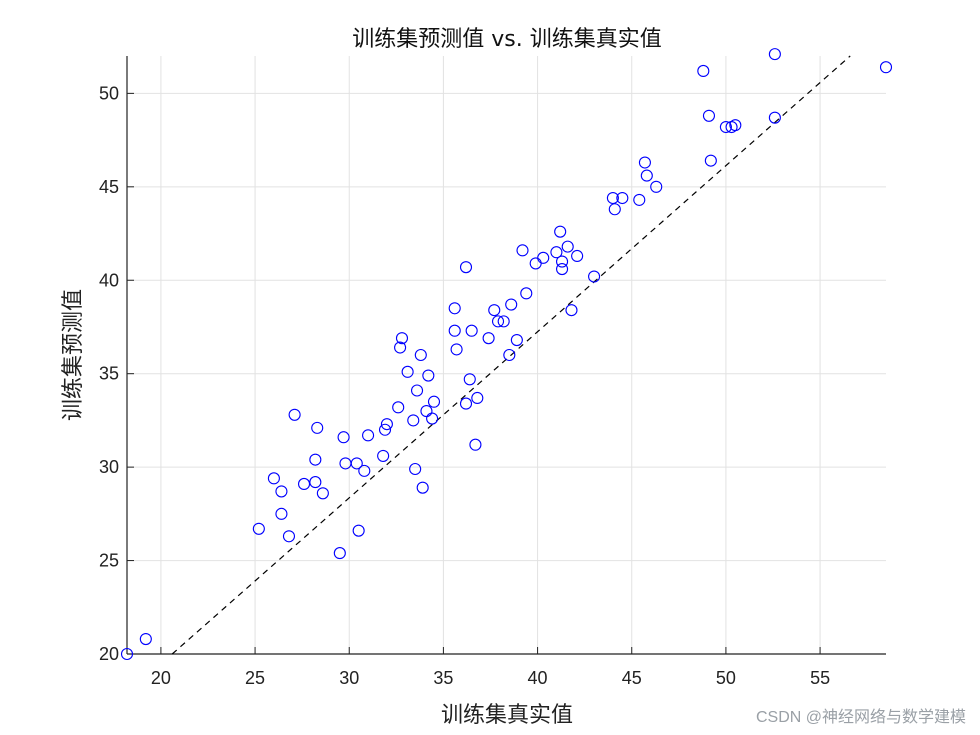 This screenshot has width=980, height=735. What do you see at coordinates (109, 93) in the screenshot?
I see `y-tick-label: 50` at bounding box center [109, 93].